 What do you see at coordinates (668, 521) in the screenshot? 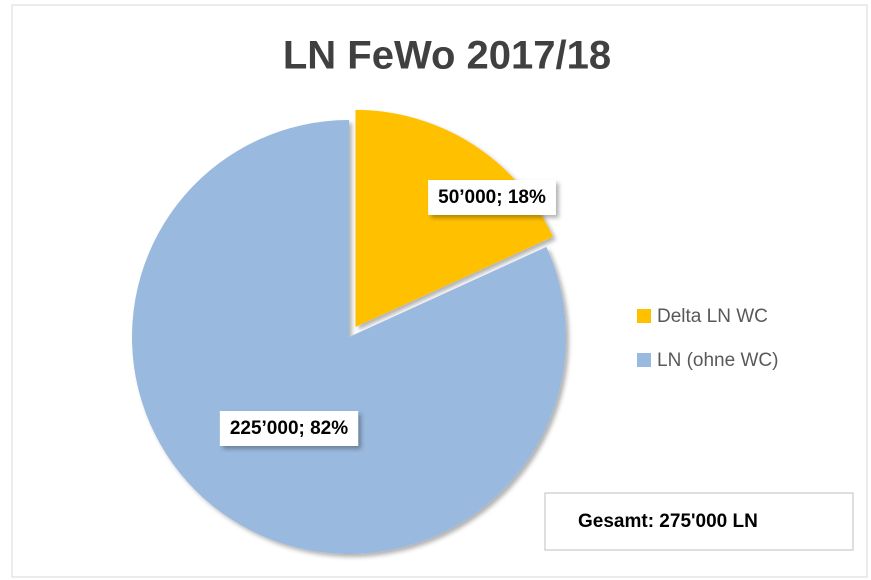
I see `annotation: Gesamt: 275'000 LN` at bounding box center [668, 521].